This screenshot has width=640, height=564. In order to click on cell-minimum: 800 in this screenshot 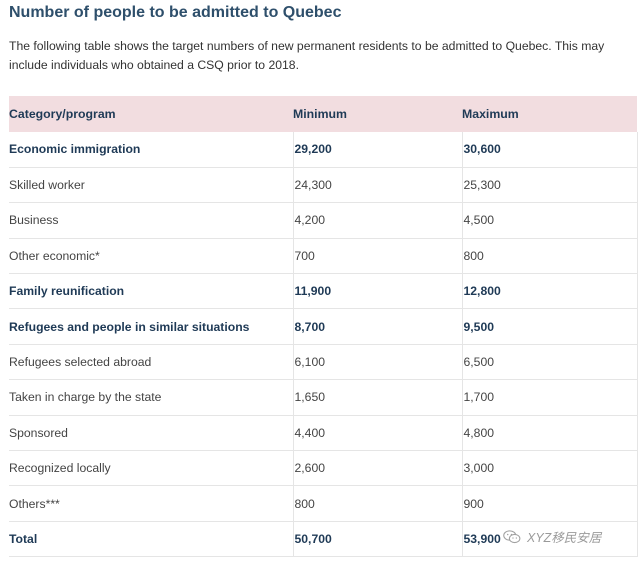, I will do `click(378, 503)`.